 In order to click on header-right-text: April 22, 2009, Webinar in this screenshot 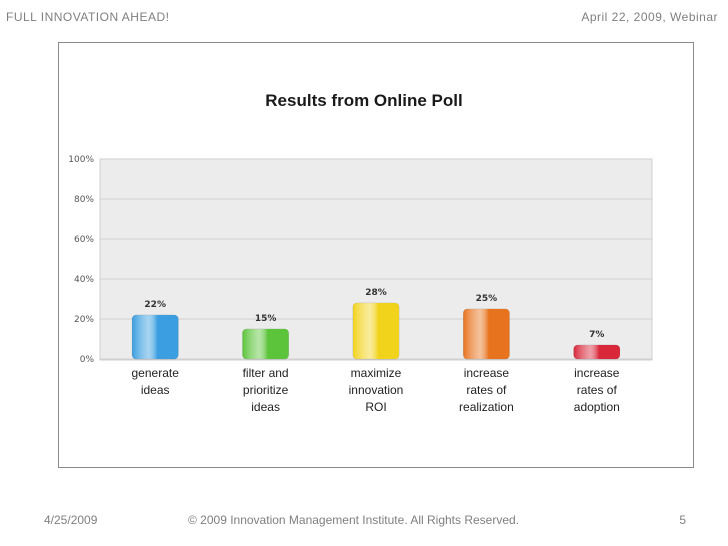, I will do `click(649, 17)`.